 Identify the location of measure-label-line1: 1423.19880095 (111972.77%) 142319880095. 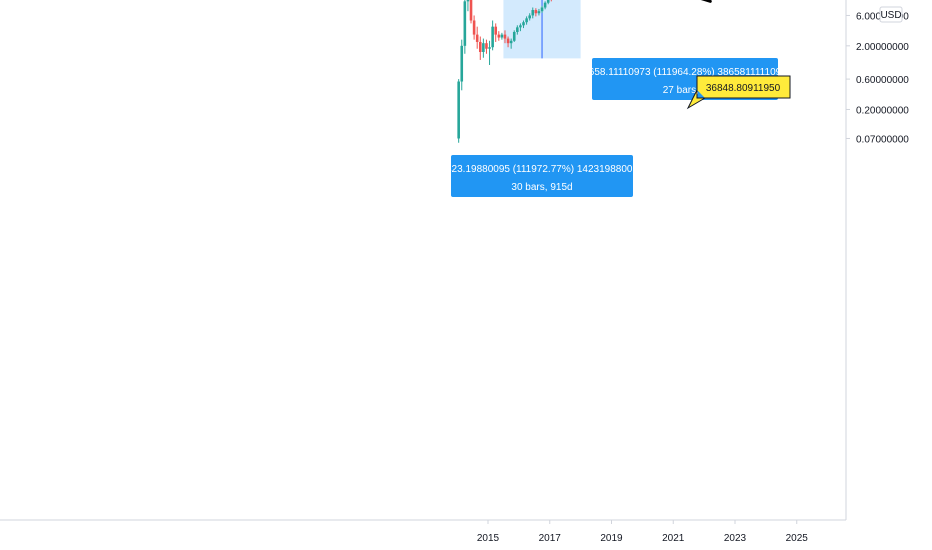
(542, 169).